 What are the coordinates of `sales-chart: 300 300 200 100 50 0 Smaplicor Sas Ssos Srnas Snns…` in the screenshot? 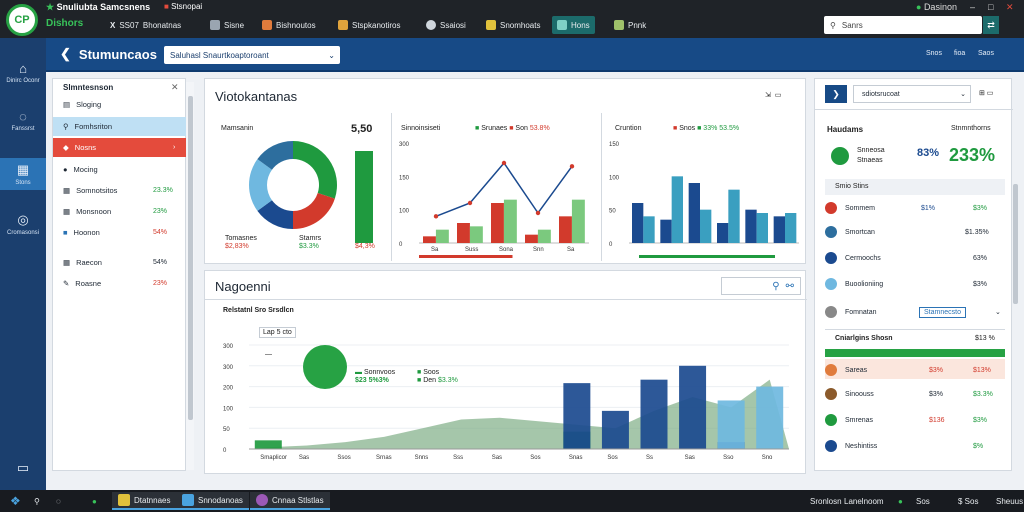 It's located at (506, 402).